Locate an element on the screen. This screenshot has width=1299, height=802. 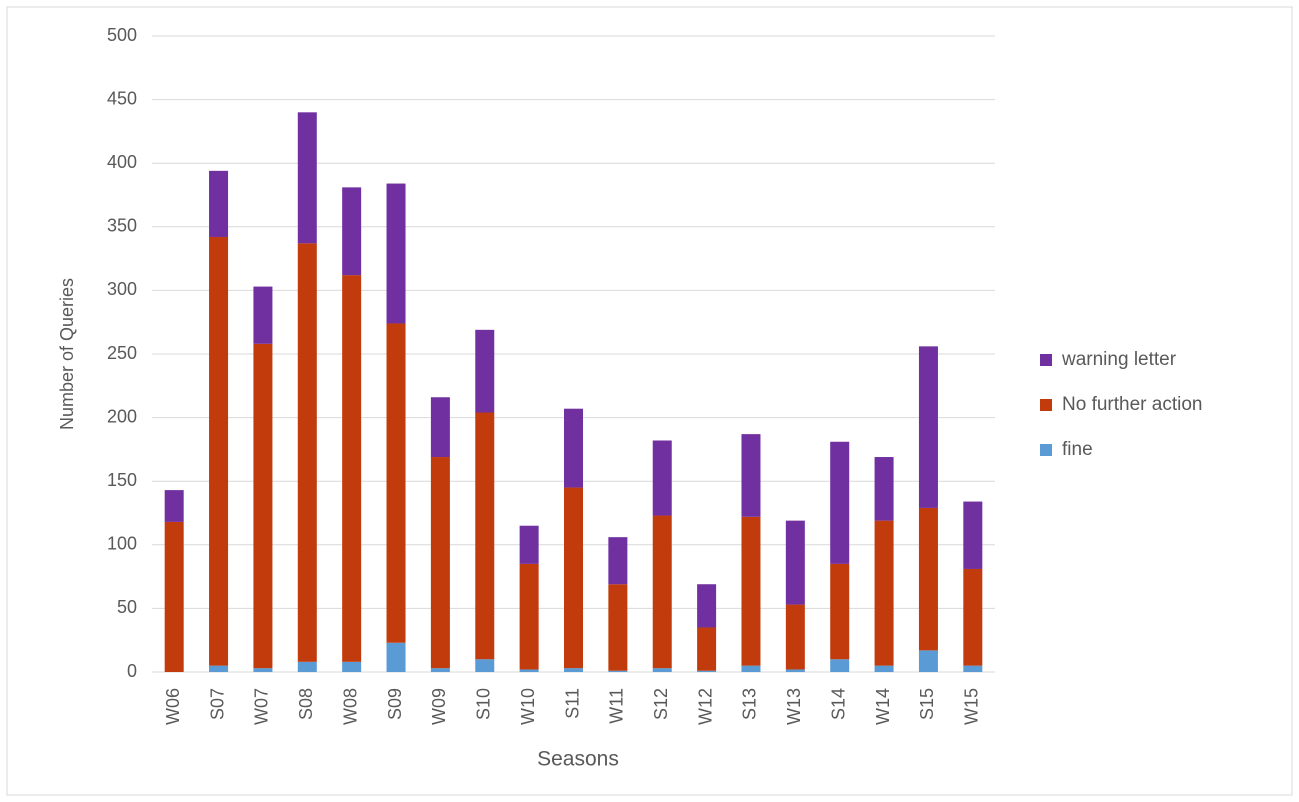
x-tick-label: W09 is located at coordinates (439, 706).